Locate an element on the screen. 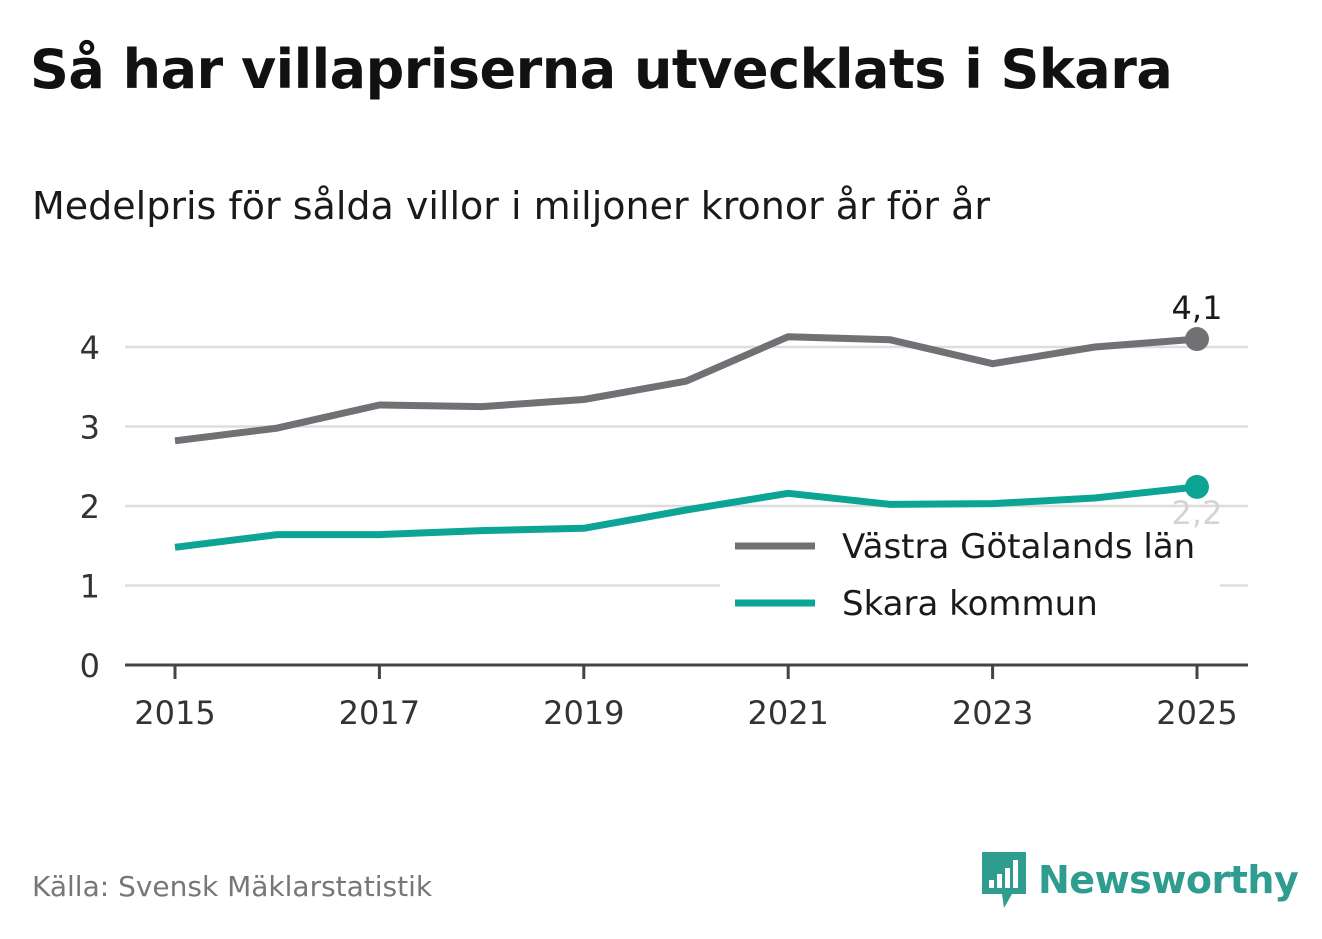 Image resolution: width=1322 pixels, height=939 pixels. x-tick-label: 2015 is located at coordinates (174, 713).